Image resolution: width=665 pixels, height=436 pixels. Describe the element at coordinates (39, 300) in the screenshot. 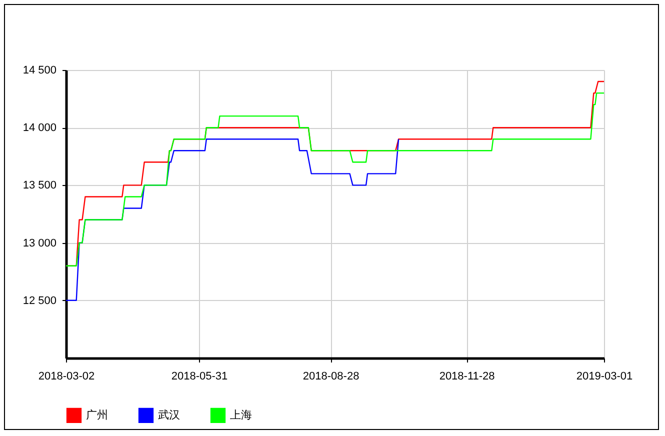

I see `y-tick-label: 12 500` at that location.